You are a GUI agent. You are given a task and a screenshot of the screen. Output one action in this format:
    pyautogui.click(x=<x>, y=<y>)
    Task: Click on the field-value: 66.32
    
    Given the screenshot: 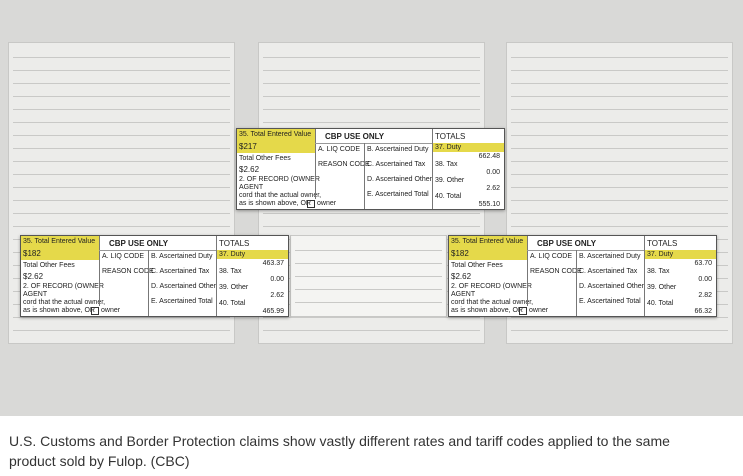 What is the action you would take?
    pyautogui.click(x=703, y=311)
    